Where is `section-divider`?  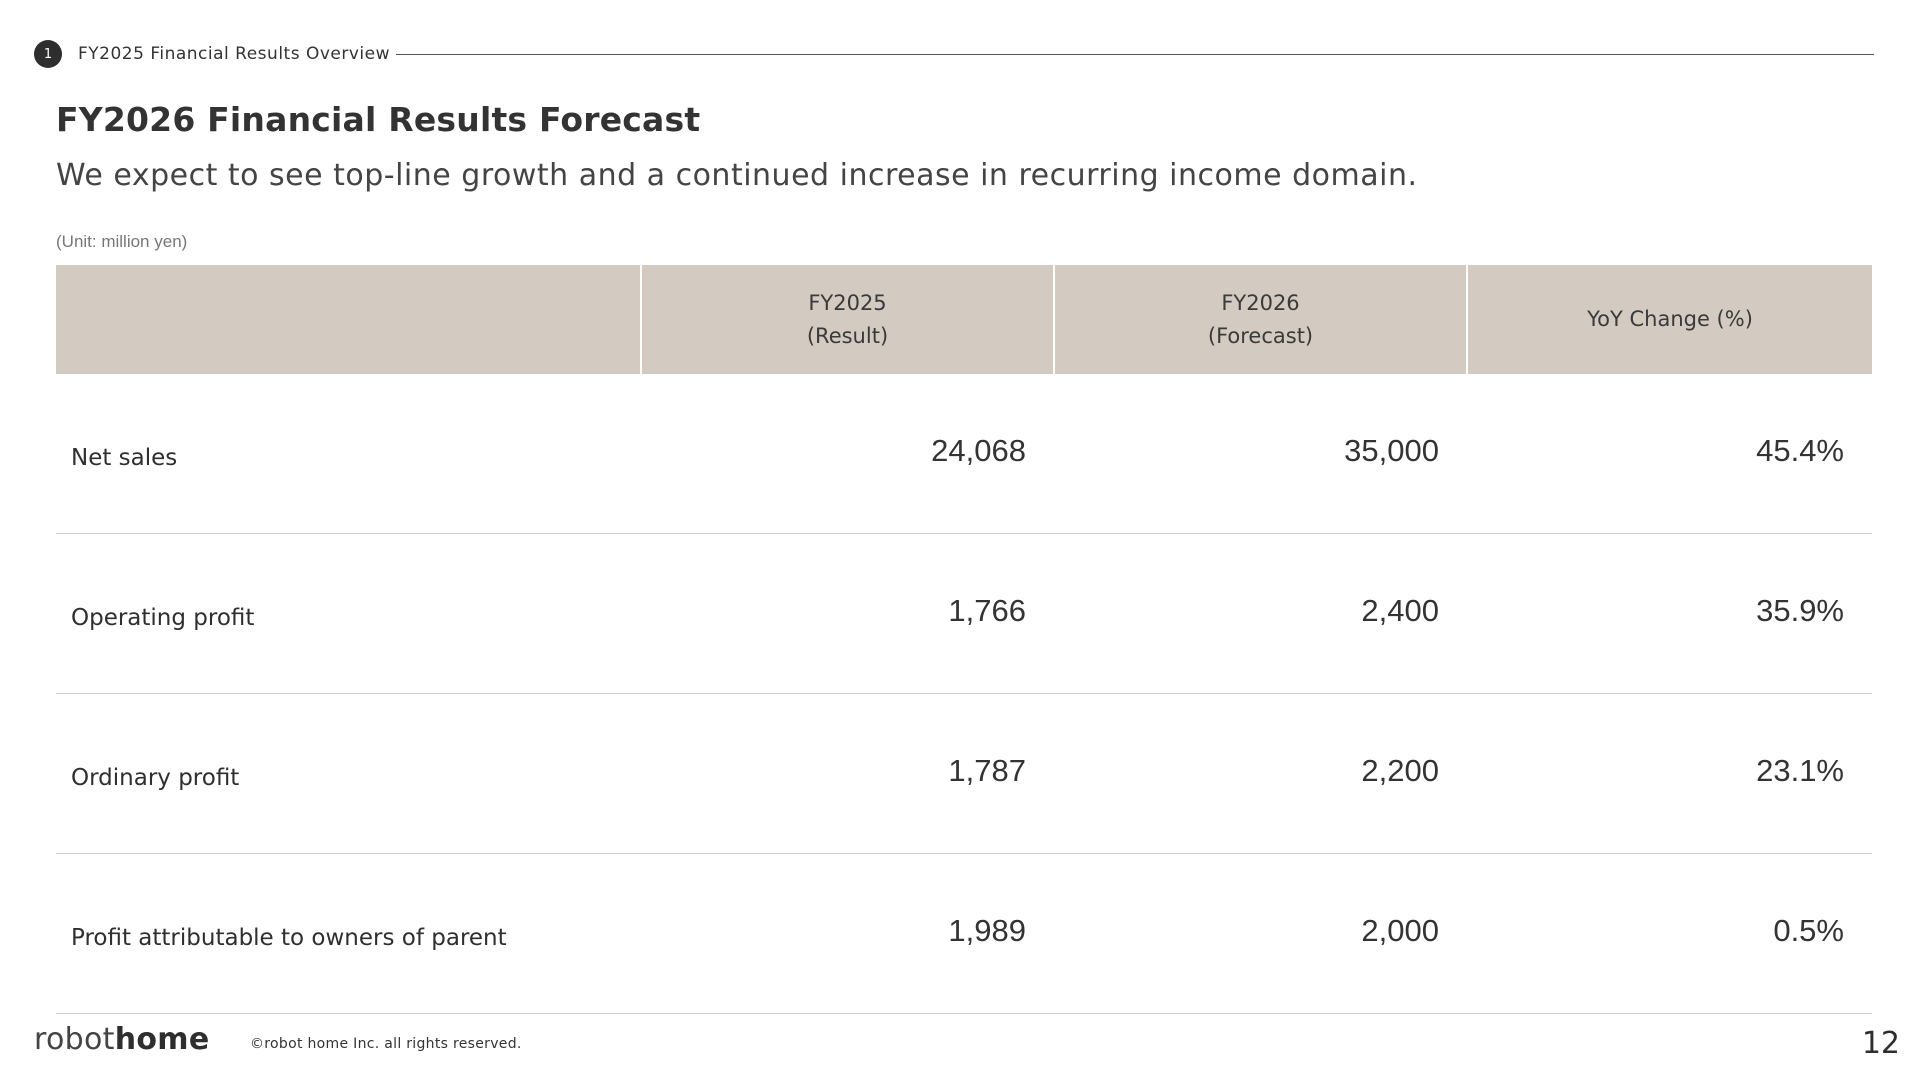
section-divider is located at coordinates (1135, 54).